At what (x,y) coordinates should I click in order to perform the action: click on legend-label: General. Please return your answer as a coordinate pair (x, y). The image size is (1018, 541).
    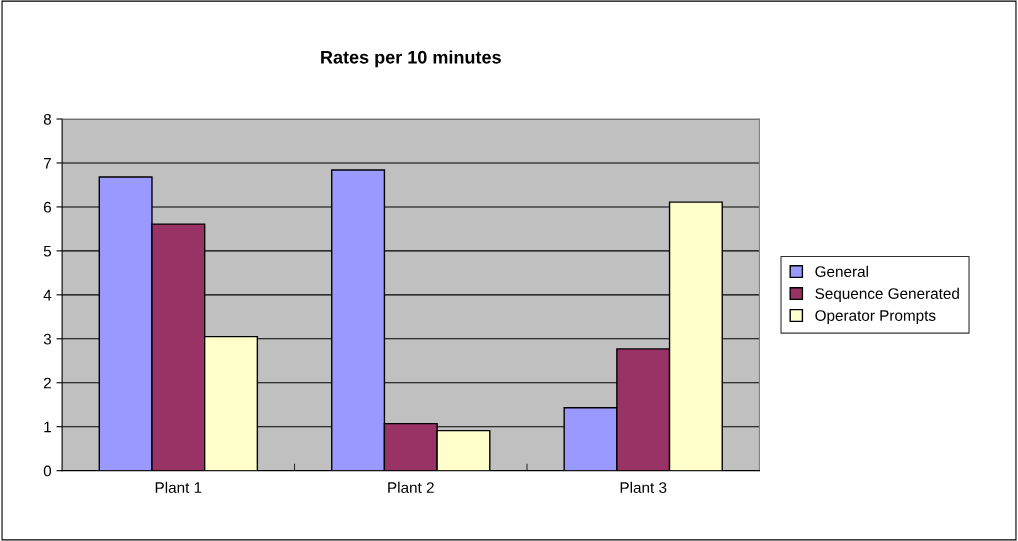
    Looking at the image, I should click on (841, 271).